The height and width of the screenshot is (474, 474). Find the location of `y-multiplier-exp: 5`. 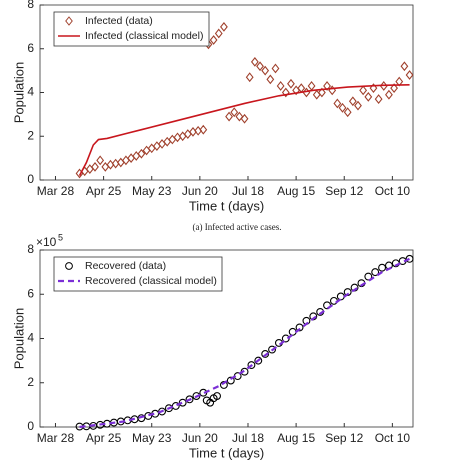

y-multiplier-exp: 5 is located at coordinates (60, 237).